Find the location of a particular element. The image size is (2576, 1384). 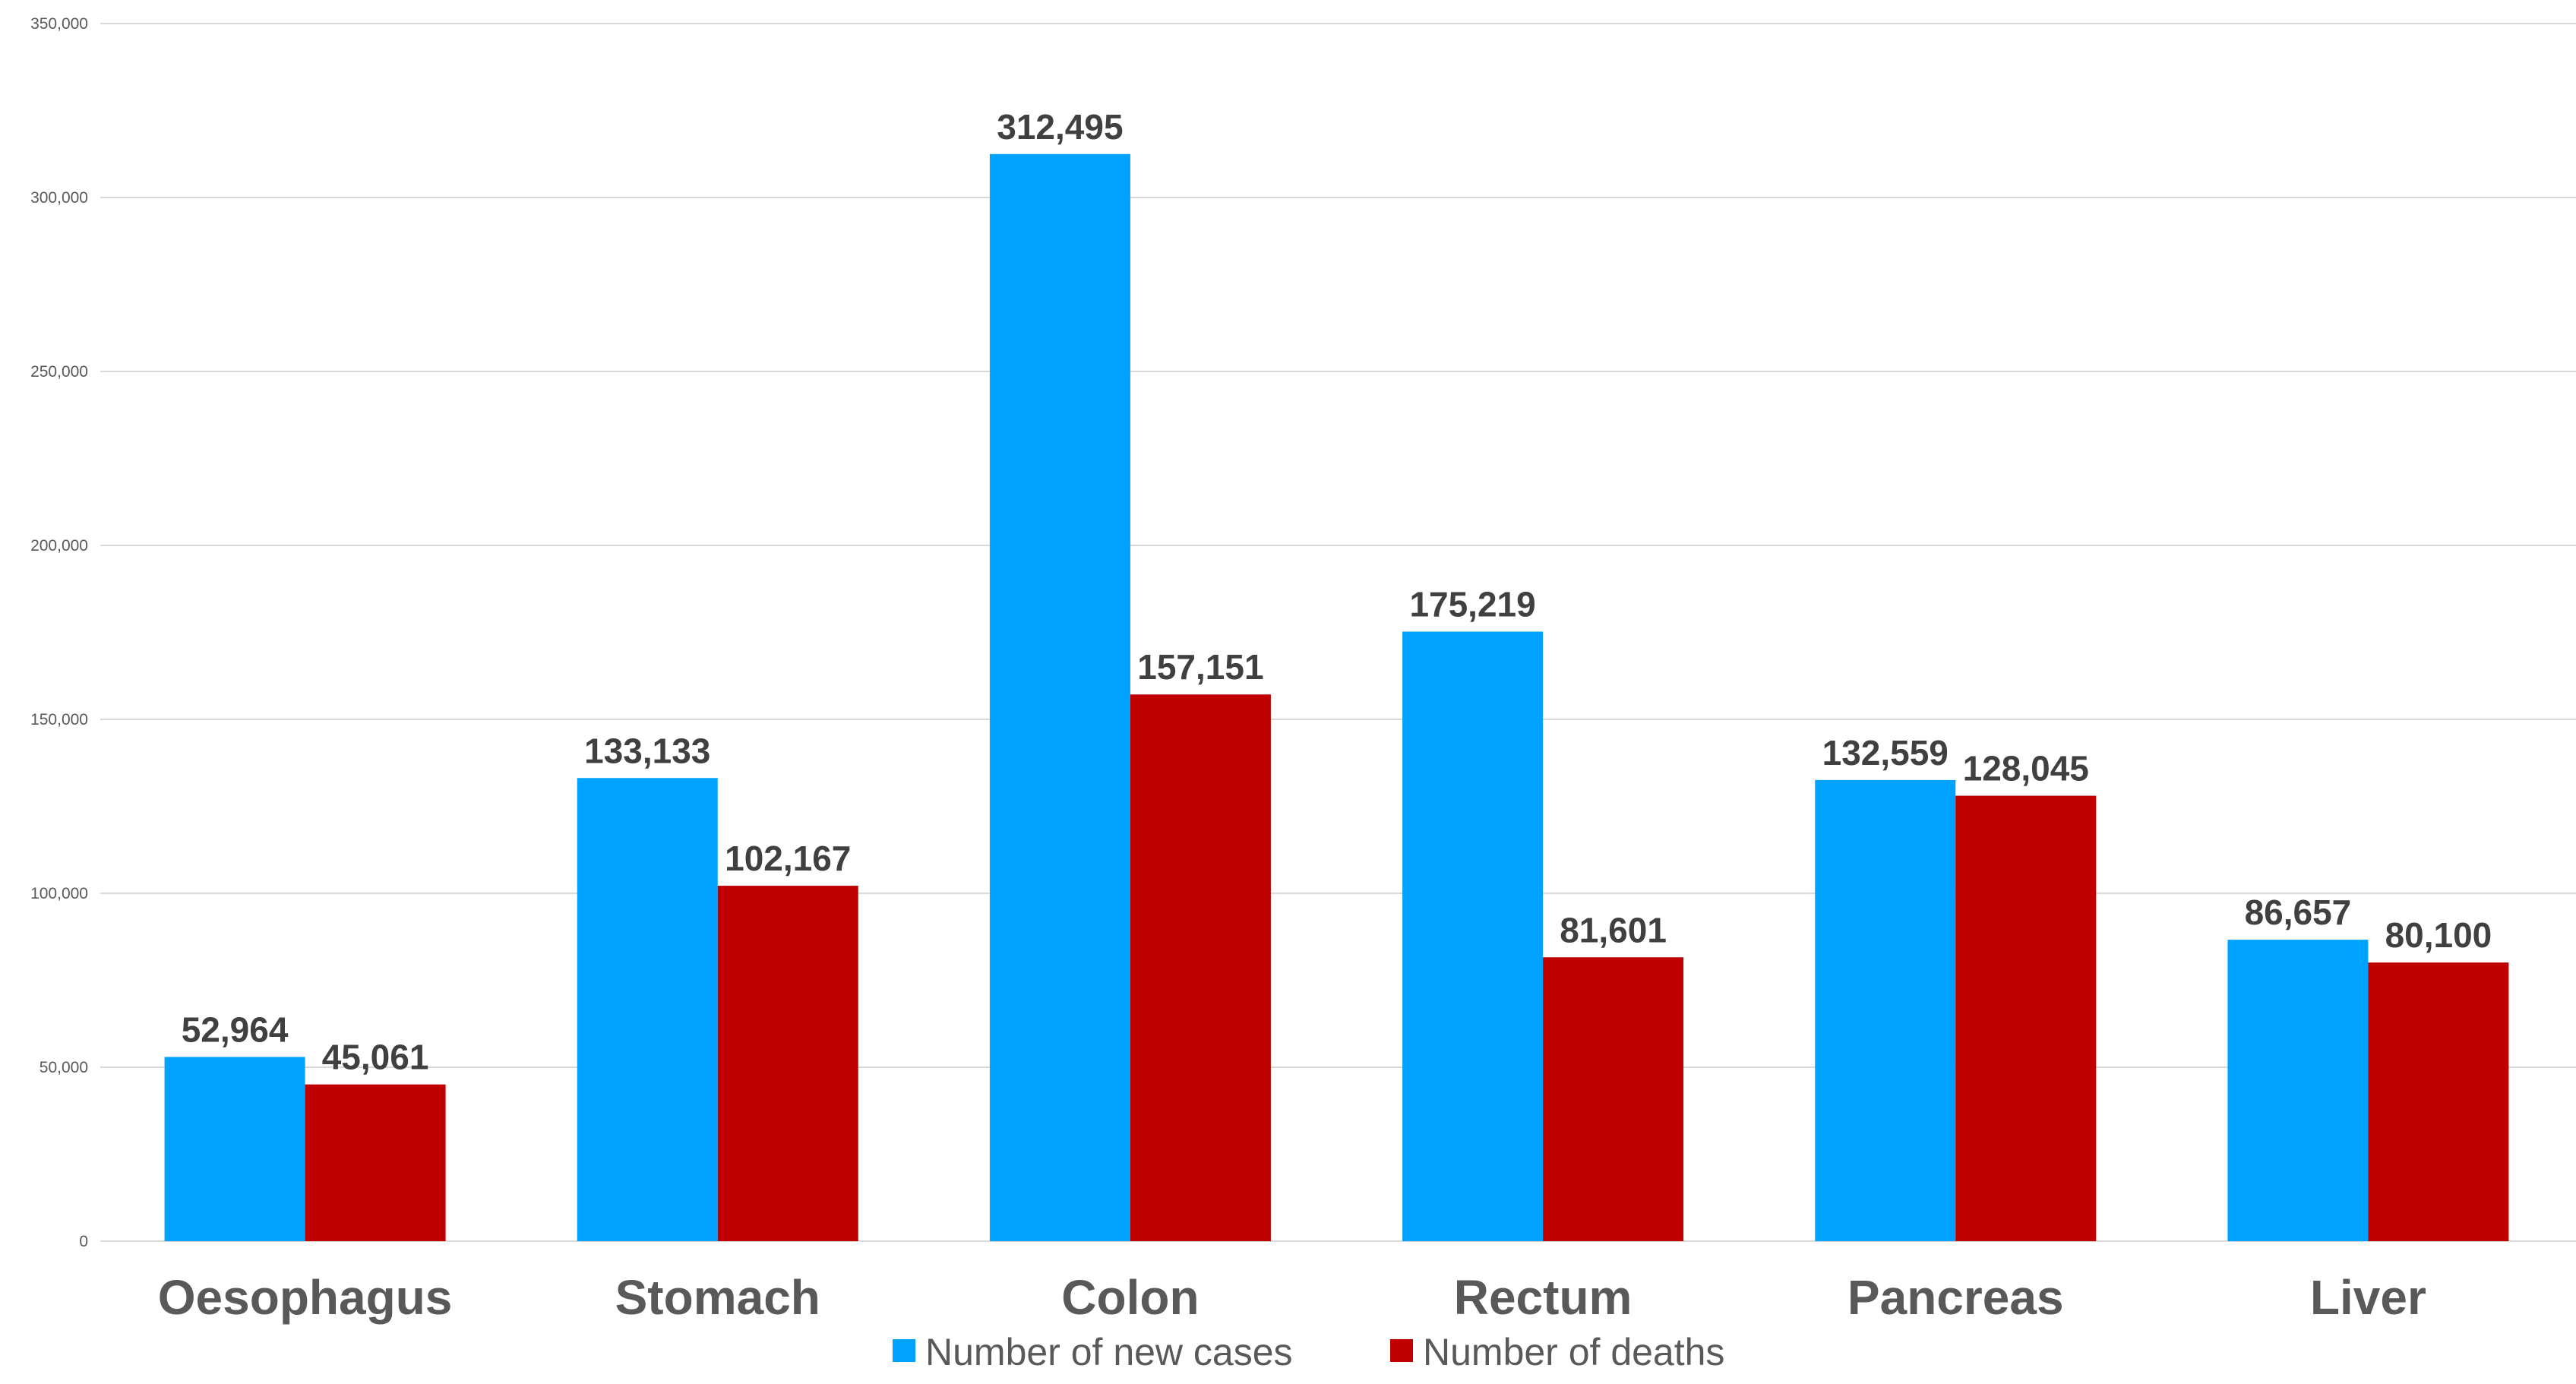

legend-label: Number of new cases is located at coordinates (1109, 1352).